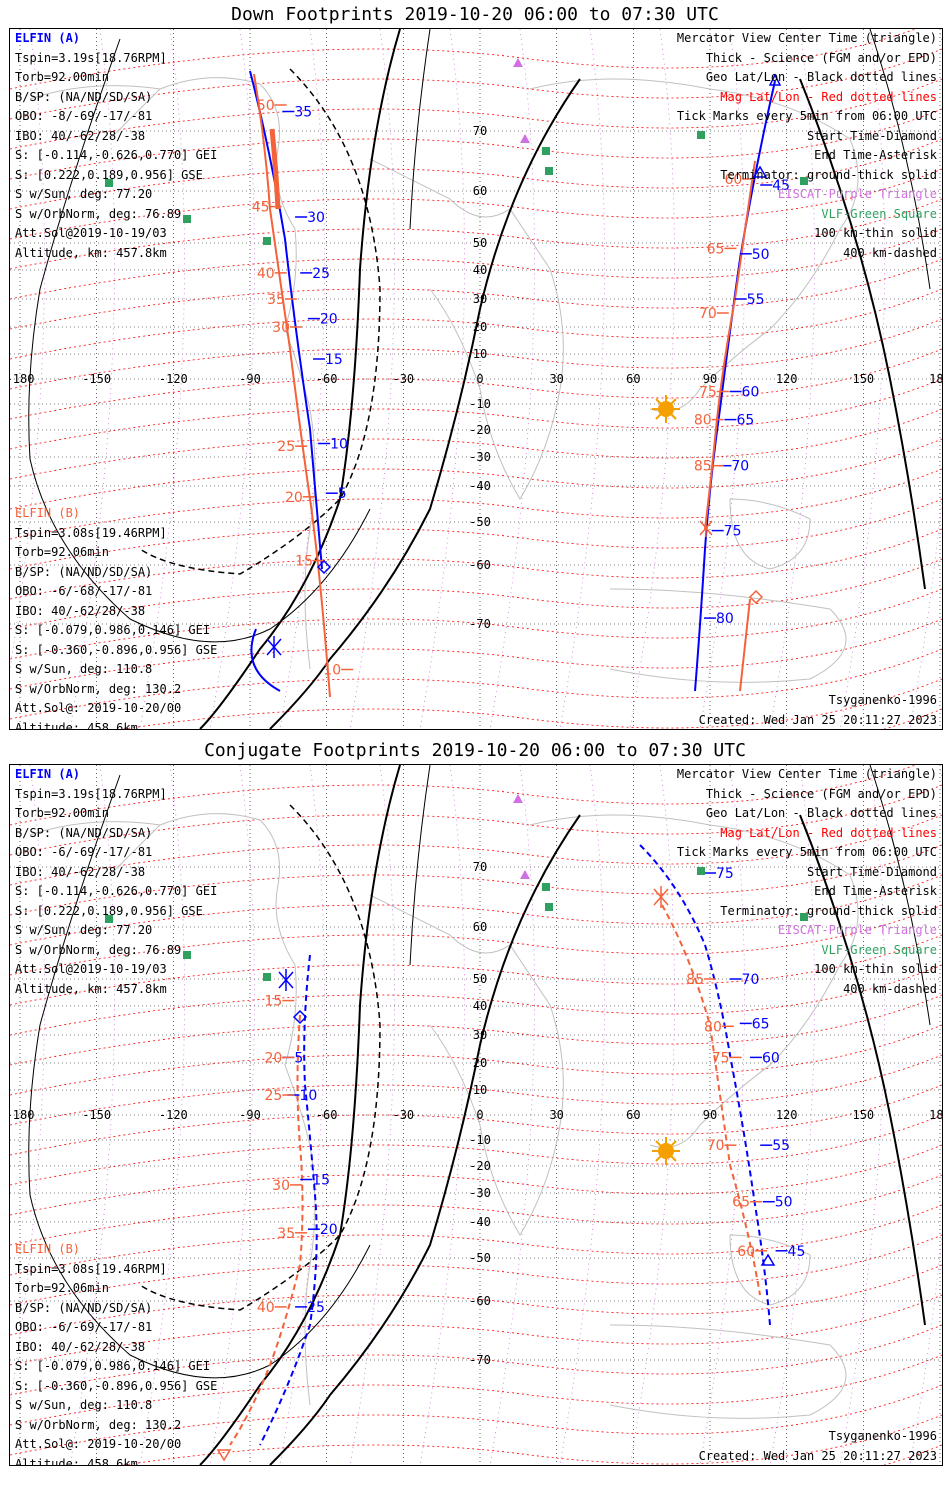  I want to click on info-line: OBO: -6/-69/-17/-81, so click(84, 852).